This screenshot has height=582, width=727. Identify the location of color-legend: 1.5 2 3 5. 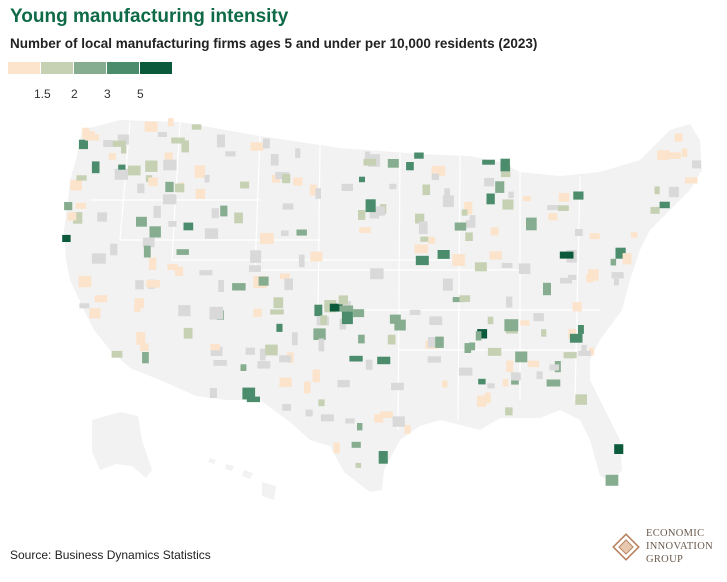
(93, 81).